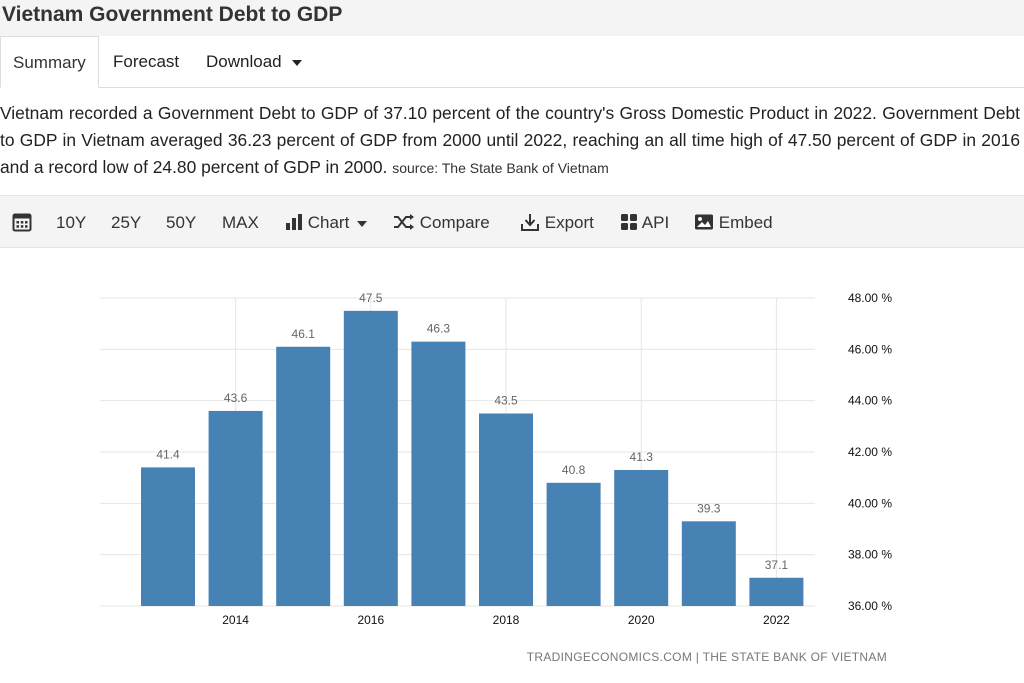 This screenshot has height=683, width=1024. What do you see at coordinates (71, 222) in the screenshot?
I see `range-10y-button: 10Y` at bounding box center [71, 222].